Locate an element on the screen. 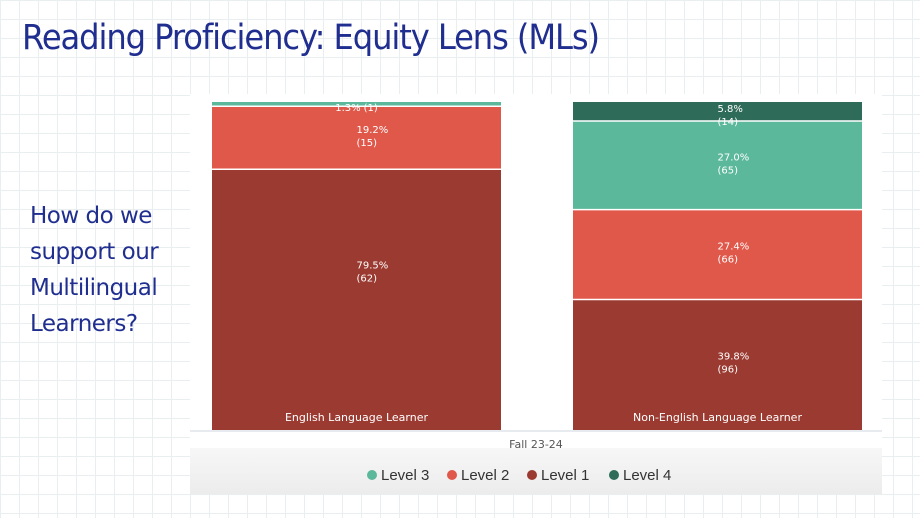 The image size is (920, 518). data-label-level-3-english-language-learner: 1.3% (1) is located at coordinates (356, 108).